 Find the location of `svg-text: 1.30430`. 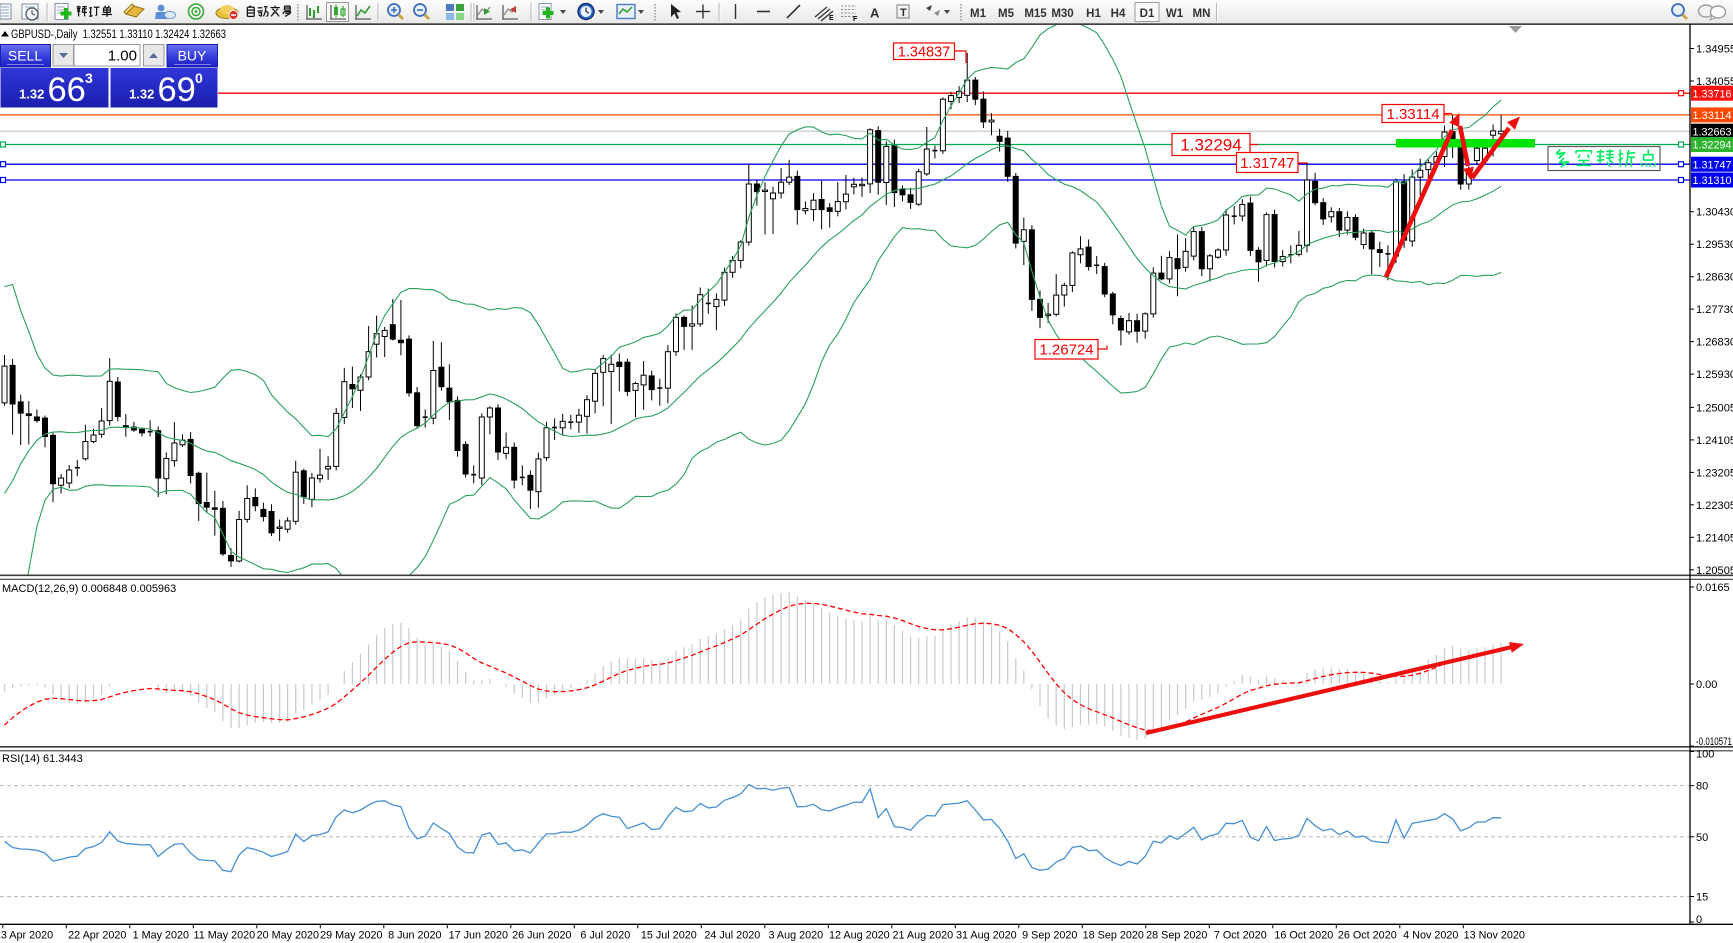

svg-text: 1.30430 is located at coordinates (1714, 213).